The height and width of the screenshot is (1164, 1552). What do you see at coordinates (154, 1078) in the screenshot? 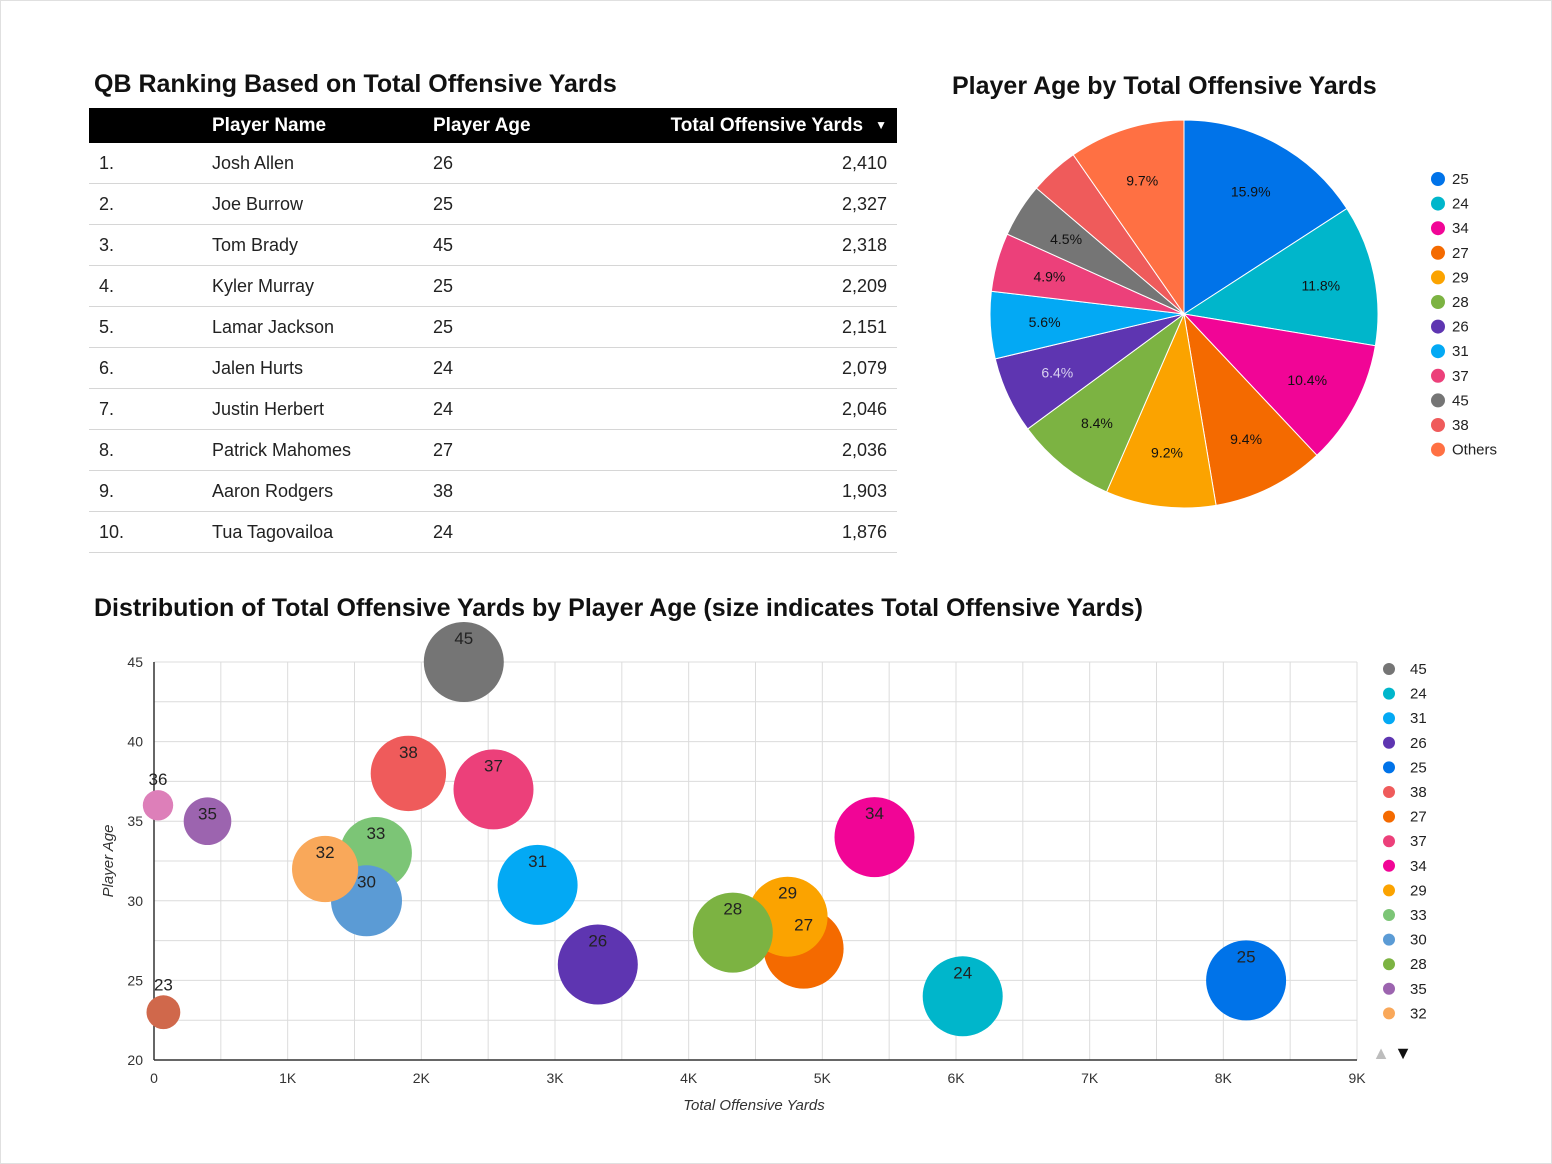
I see `x-tick-label: 0` at bounding box center [154, 1078].